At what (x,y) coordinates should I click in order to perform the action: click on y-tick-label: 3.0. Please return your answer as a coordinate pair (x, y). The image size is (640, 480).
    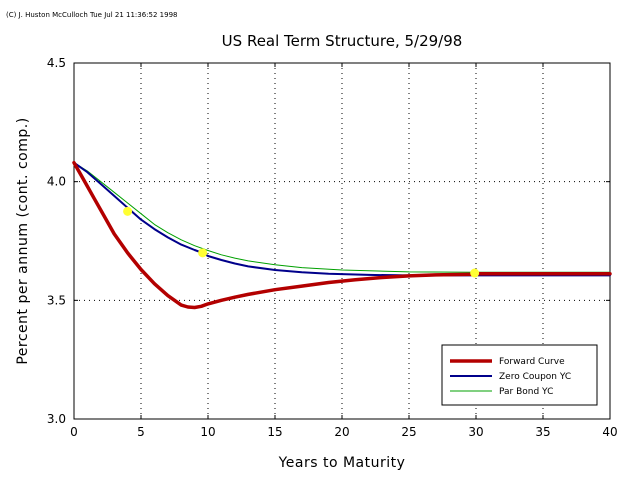
    Looking at the image, I should click on (56, 419).